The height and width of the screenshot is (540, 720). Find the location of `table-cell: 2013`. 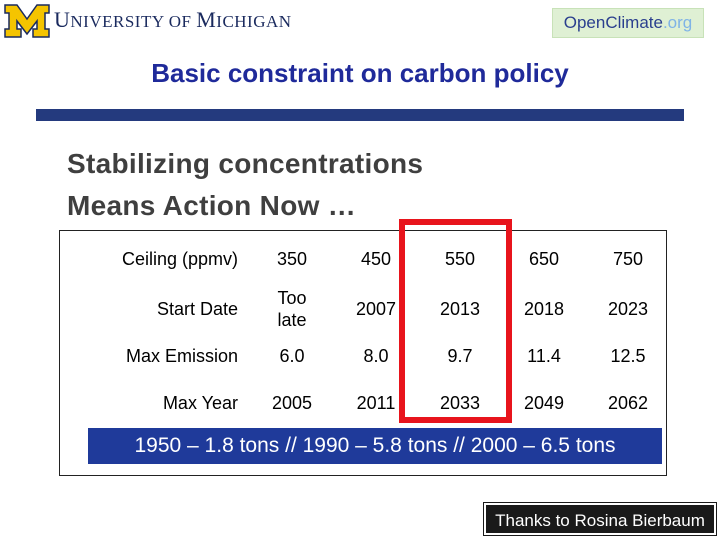

table-cell: 2013 is located at coordinates (460, 308).